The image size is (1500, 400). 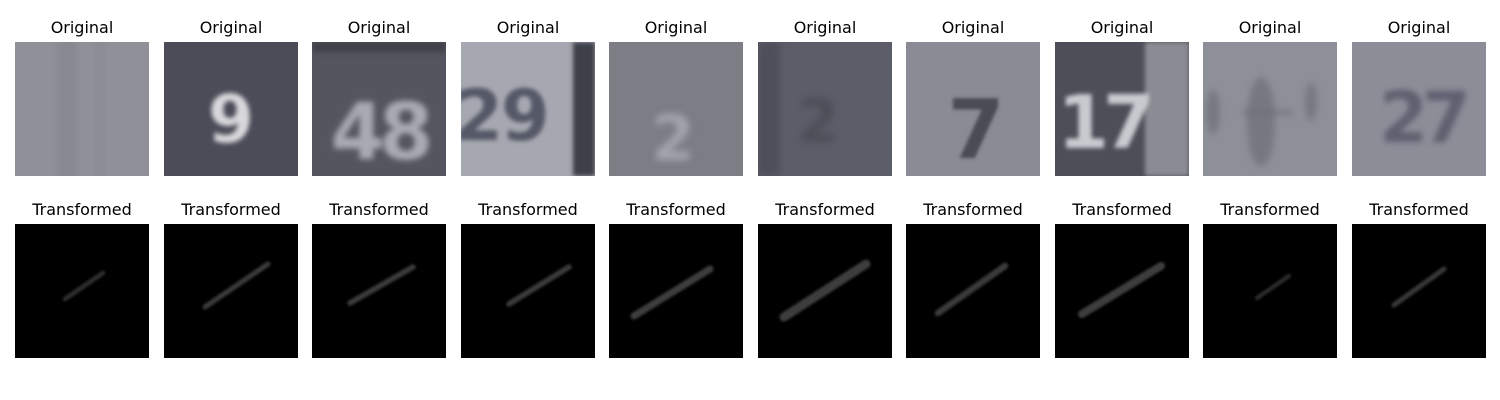 I want to click on digit-glyph: 27, so click(x=1422, y=118).